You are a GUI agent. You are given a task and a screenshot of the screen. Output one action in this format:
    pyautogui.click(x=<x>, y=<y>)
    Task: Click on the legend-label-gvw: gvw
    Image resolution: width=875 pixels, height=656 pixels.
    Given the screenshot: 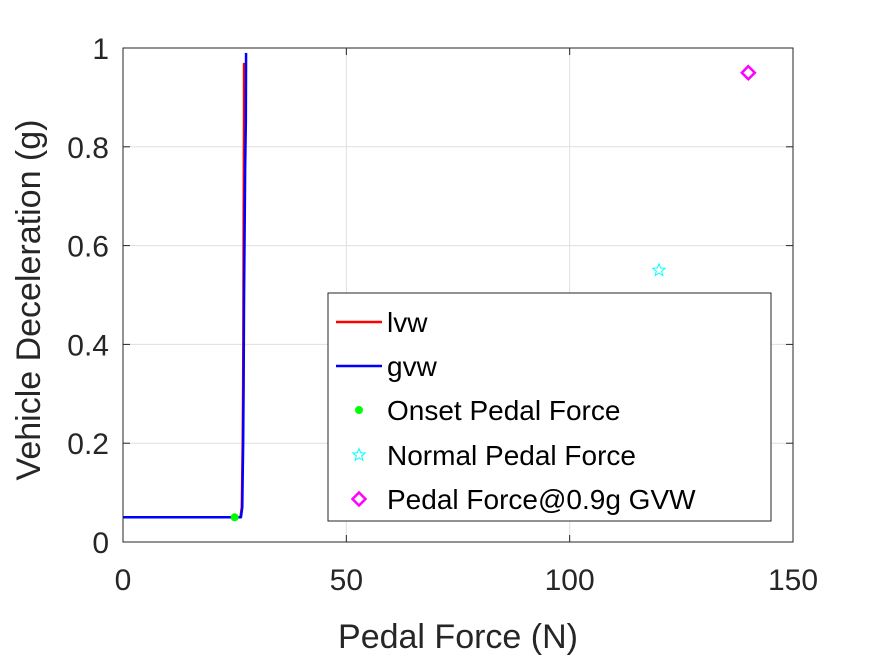 What is the action you would take?
    pyautogui.click(x=412, y=366)
    